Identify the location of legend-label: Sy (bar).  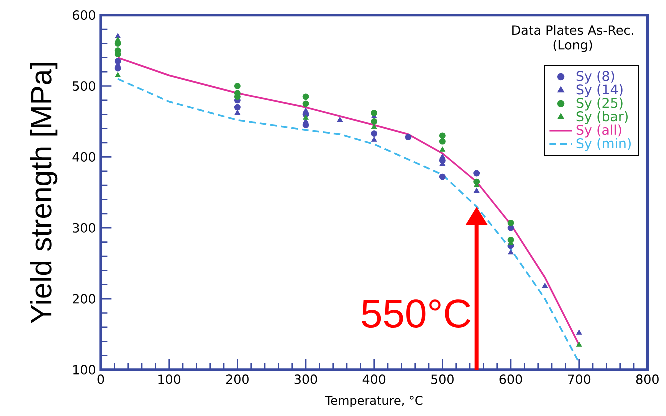
(602, 117).